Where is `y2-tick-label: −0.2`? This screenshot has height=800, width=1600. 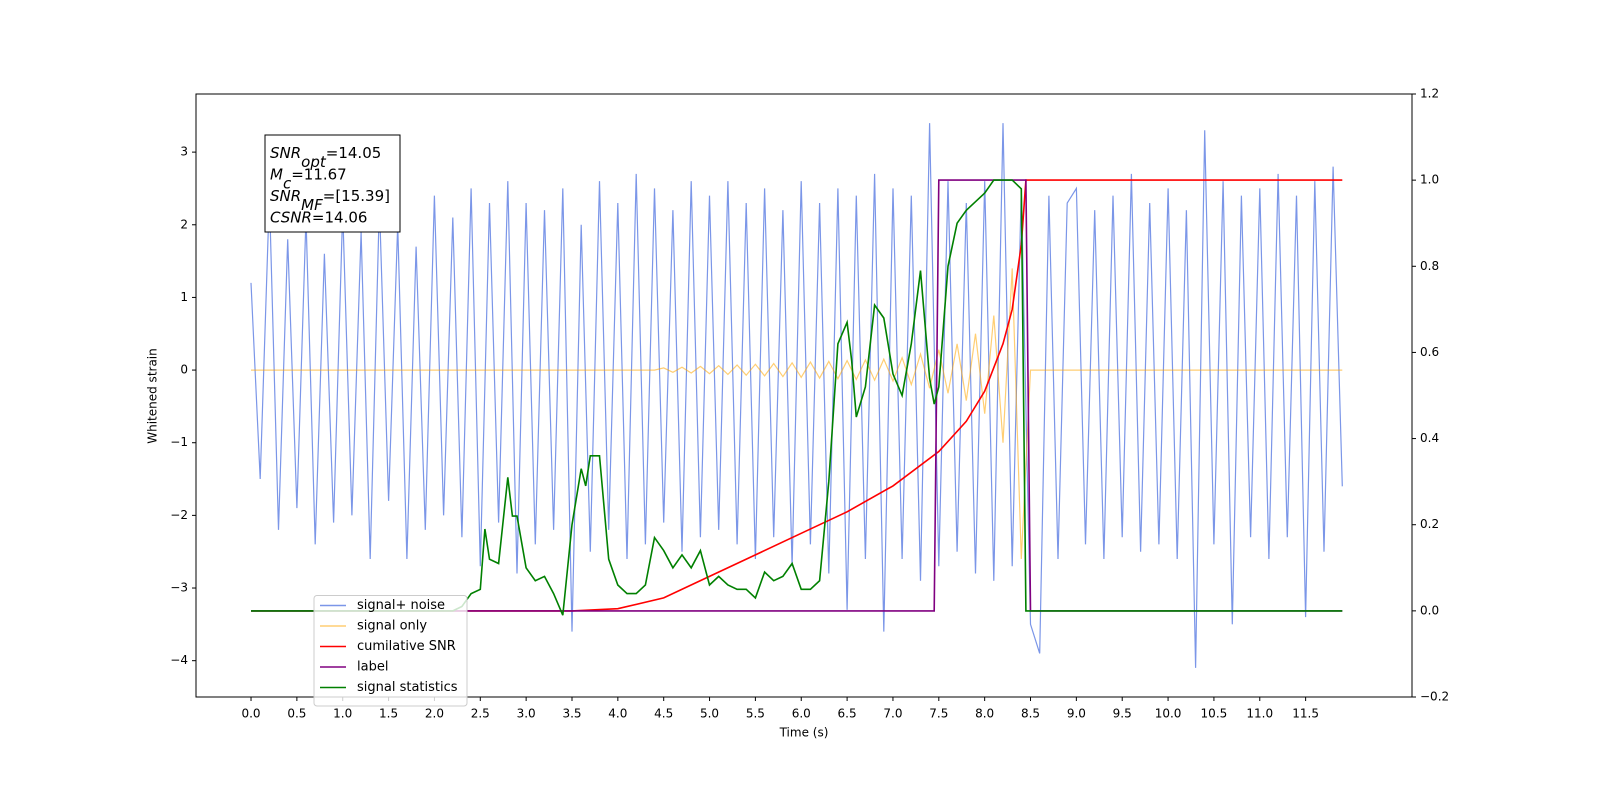 y2-tick-label: −0.2 is located at coordinates (1434, 697).